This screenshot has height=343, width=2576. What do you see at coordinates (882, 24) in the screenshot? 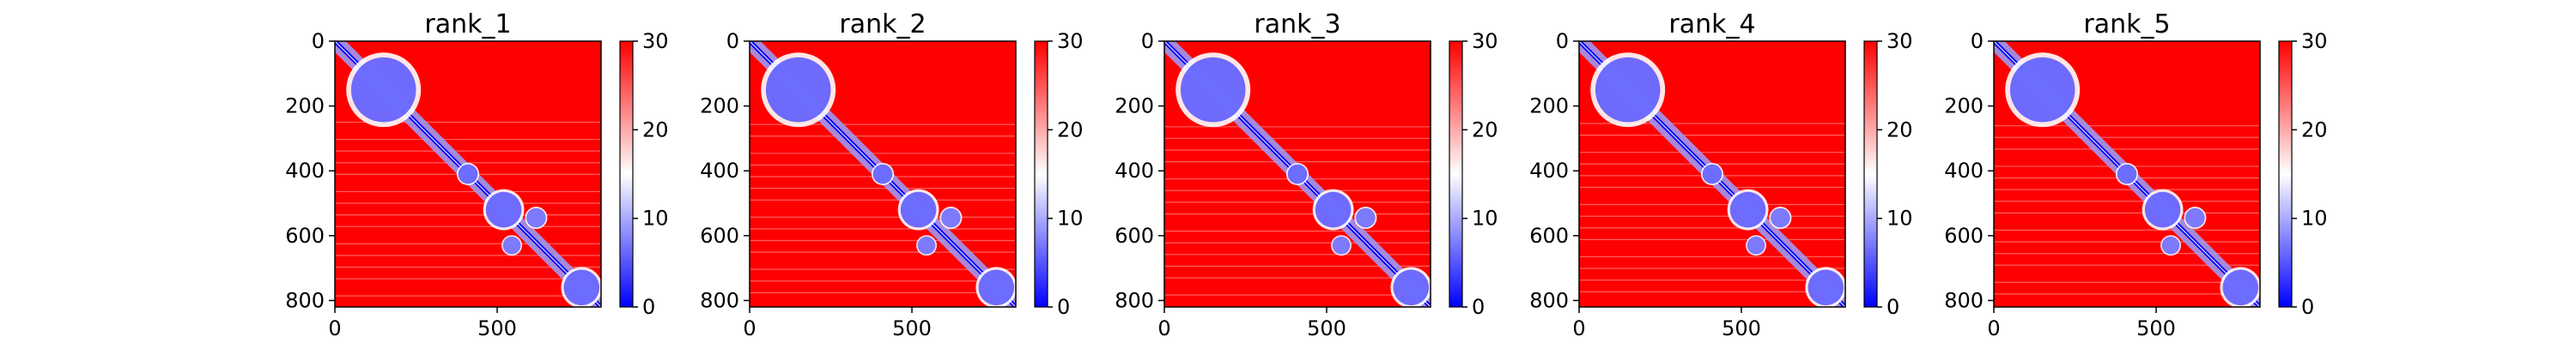
I see `panel-title: rank_2` at bounding box center [882, 24].